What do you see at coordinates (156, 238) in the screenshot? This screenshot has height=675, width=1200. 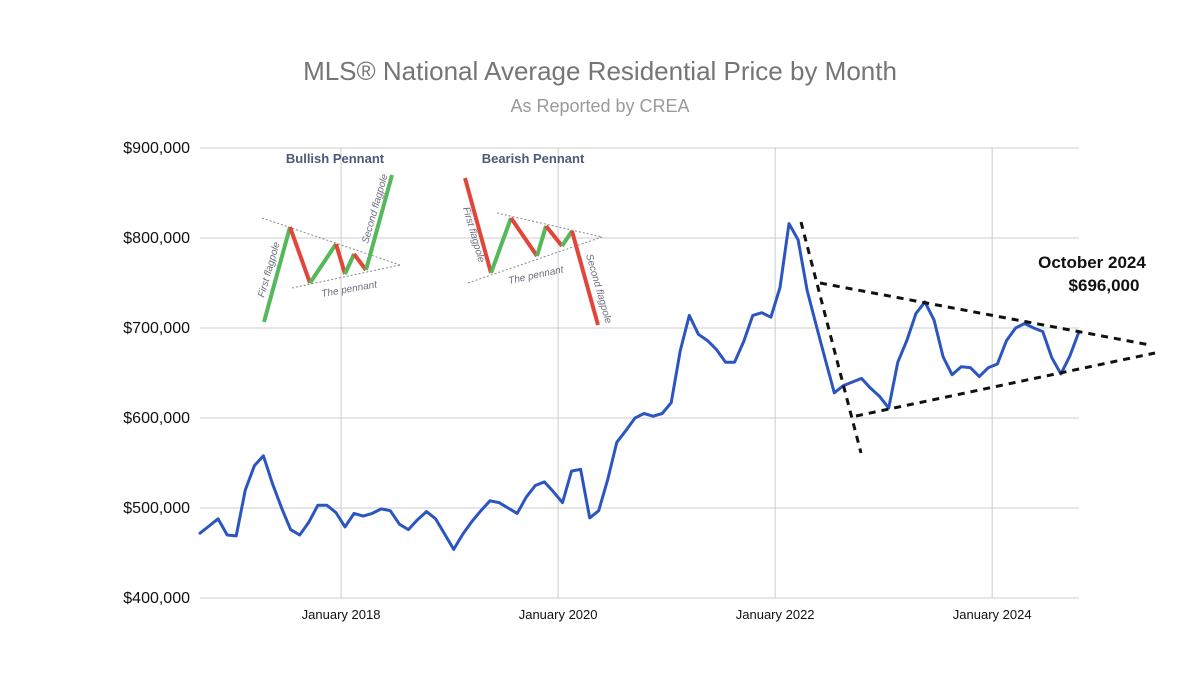 I see `y-tick-label: $800,000` at bounding box center [156, 238].